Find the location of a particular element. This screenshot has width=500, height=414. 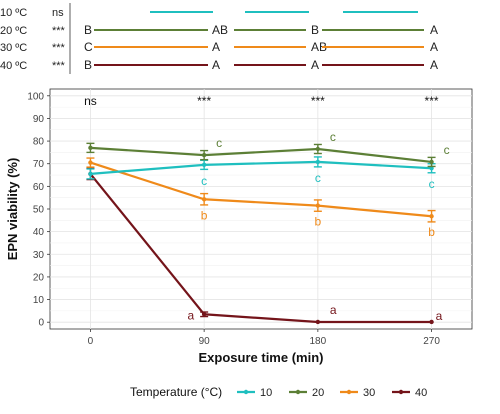

x-tick-label: 90 is located at coordinates (205, 341).